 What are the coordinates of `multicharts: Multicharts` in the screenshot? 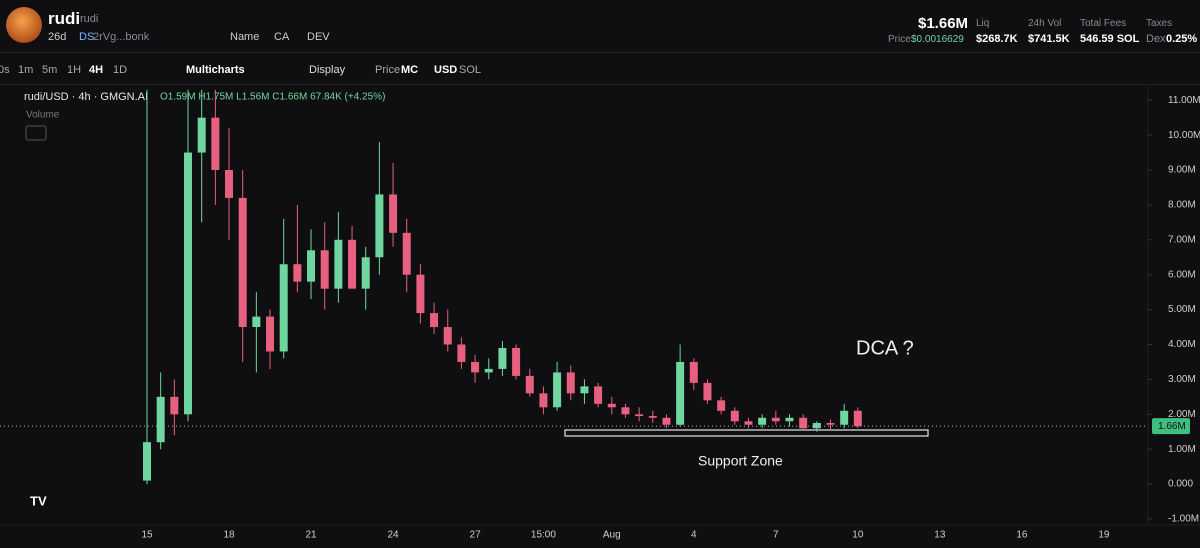 It's located at (215, 70).